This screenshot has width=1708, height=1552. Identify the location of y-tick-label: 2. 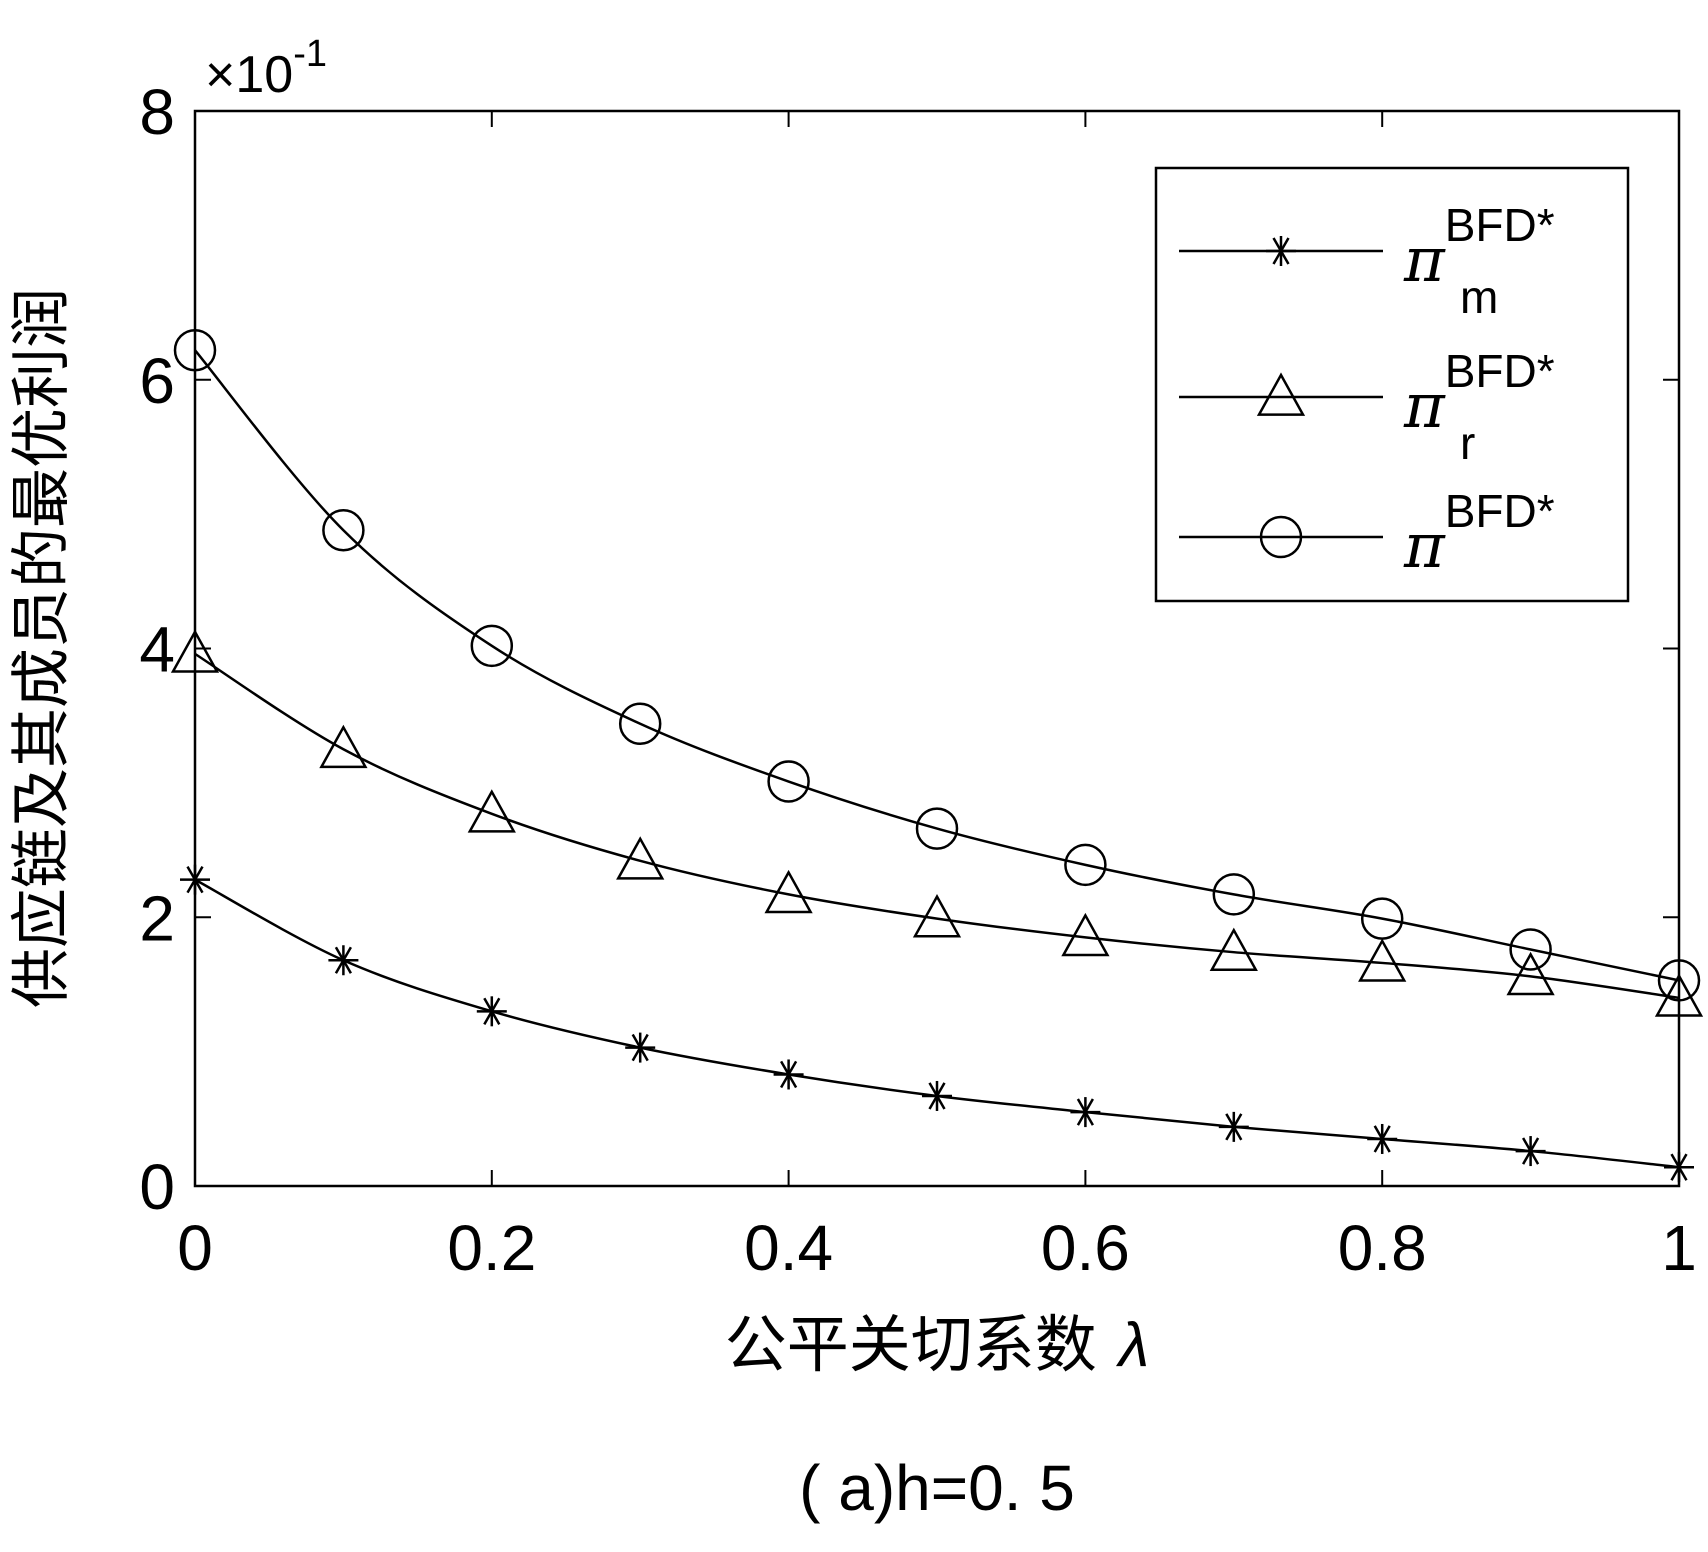
(157, 918).